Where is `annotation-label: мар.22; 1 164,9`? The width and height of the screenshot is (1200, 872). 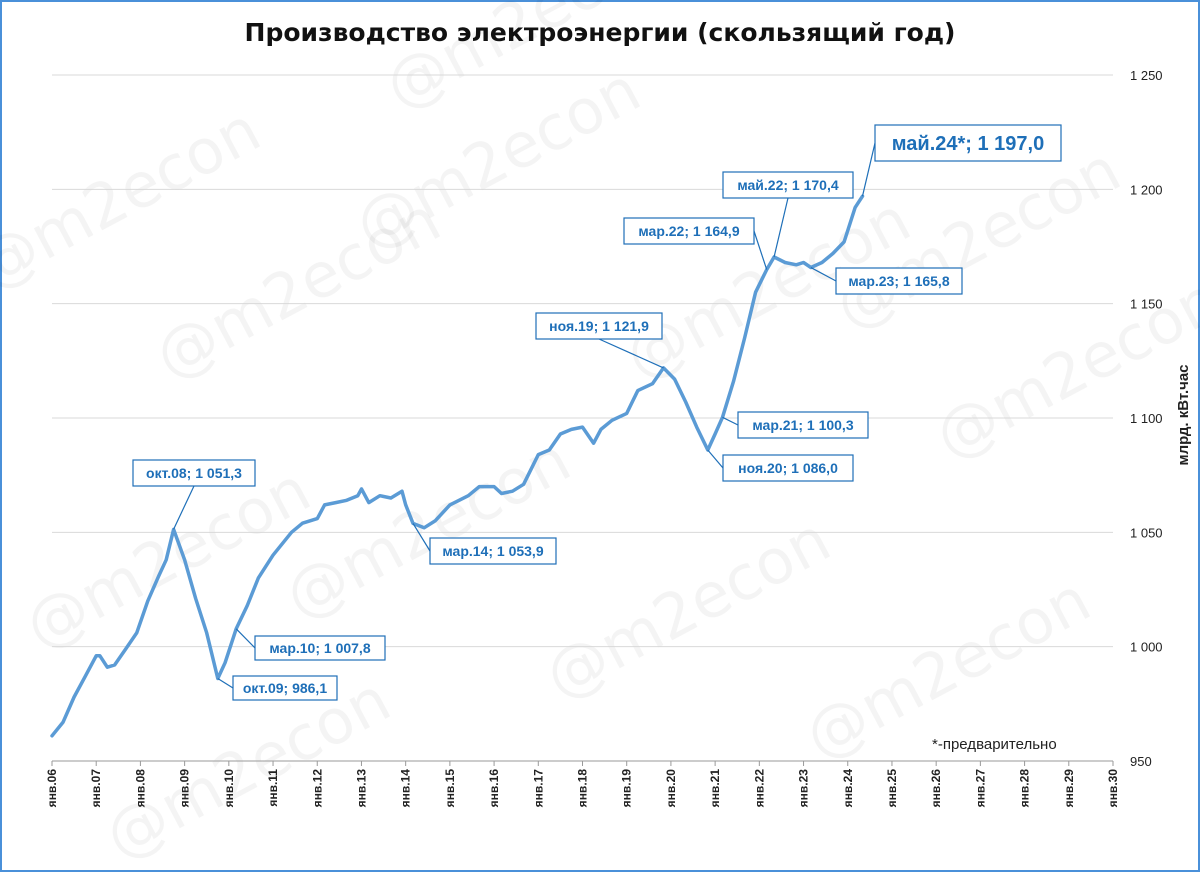
annotation-label: мар.22; 1 164,9 is located at coordinates (688, 231).